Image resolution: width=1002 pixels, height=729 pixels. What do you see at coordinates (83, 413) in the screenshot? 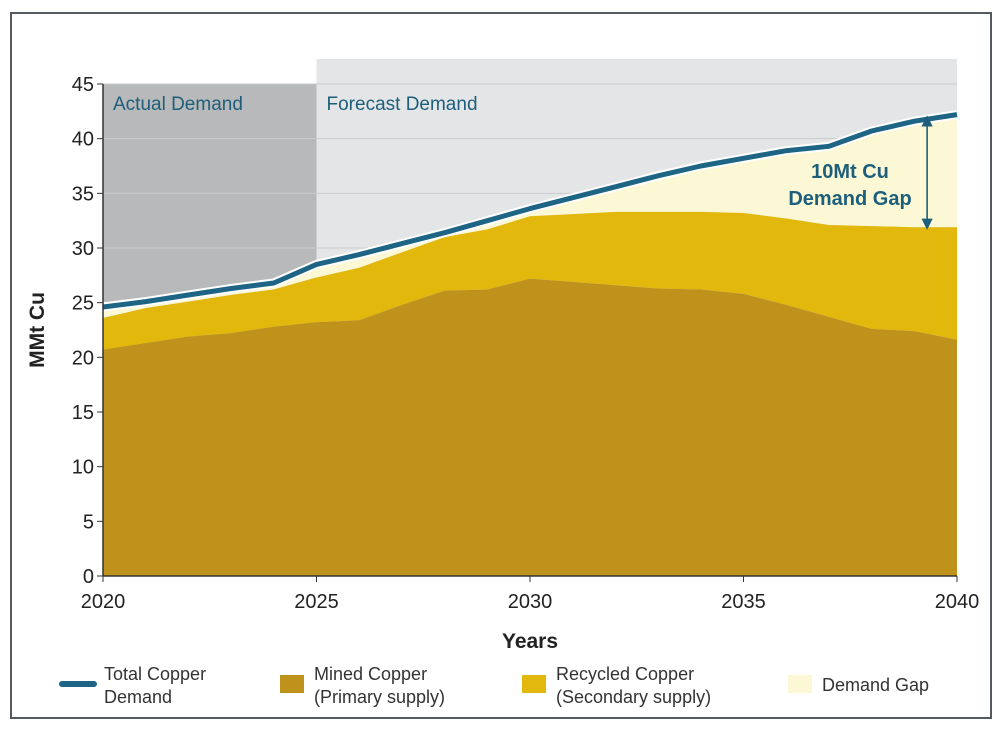
I see `y-tick-label-15: 15` at bounding box center [83, 413].